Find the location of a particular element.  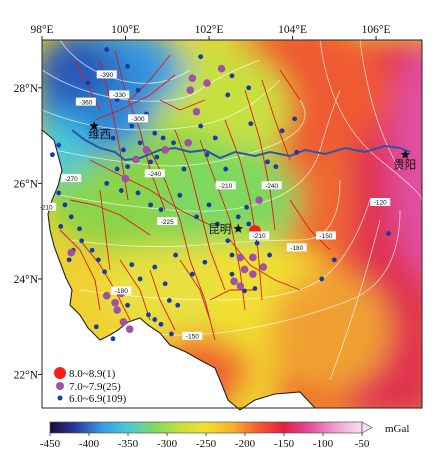

contour-label: -150 is located at coordinates (192, 336).